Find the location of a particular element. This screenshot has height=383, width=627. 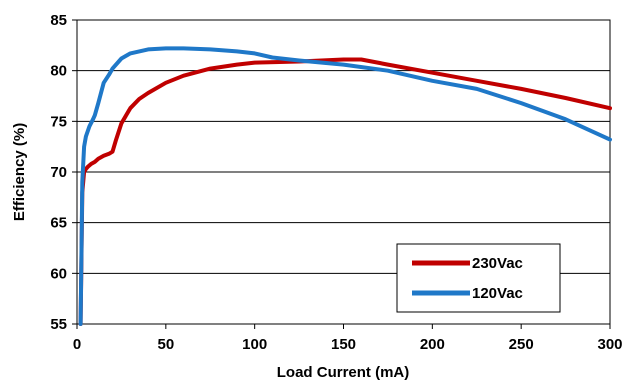

x-tick-labels: 0 50 100 150 200 250 300 is located at coordinates (348, 344).